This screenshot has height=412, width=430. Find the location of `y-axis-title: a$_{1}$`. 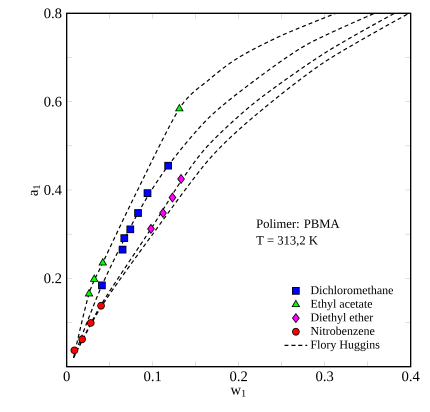

y-axis-title: a$_{1}$ is located at coordinates (35, 190).